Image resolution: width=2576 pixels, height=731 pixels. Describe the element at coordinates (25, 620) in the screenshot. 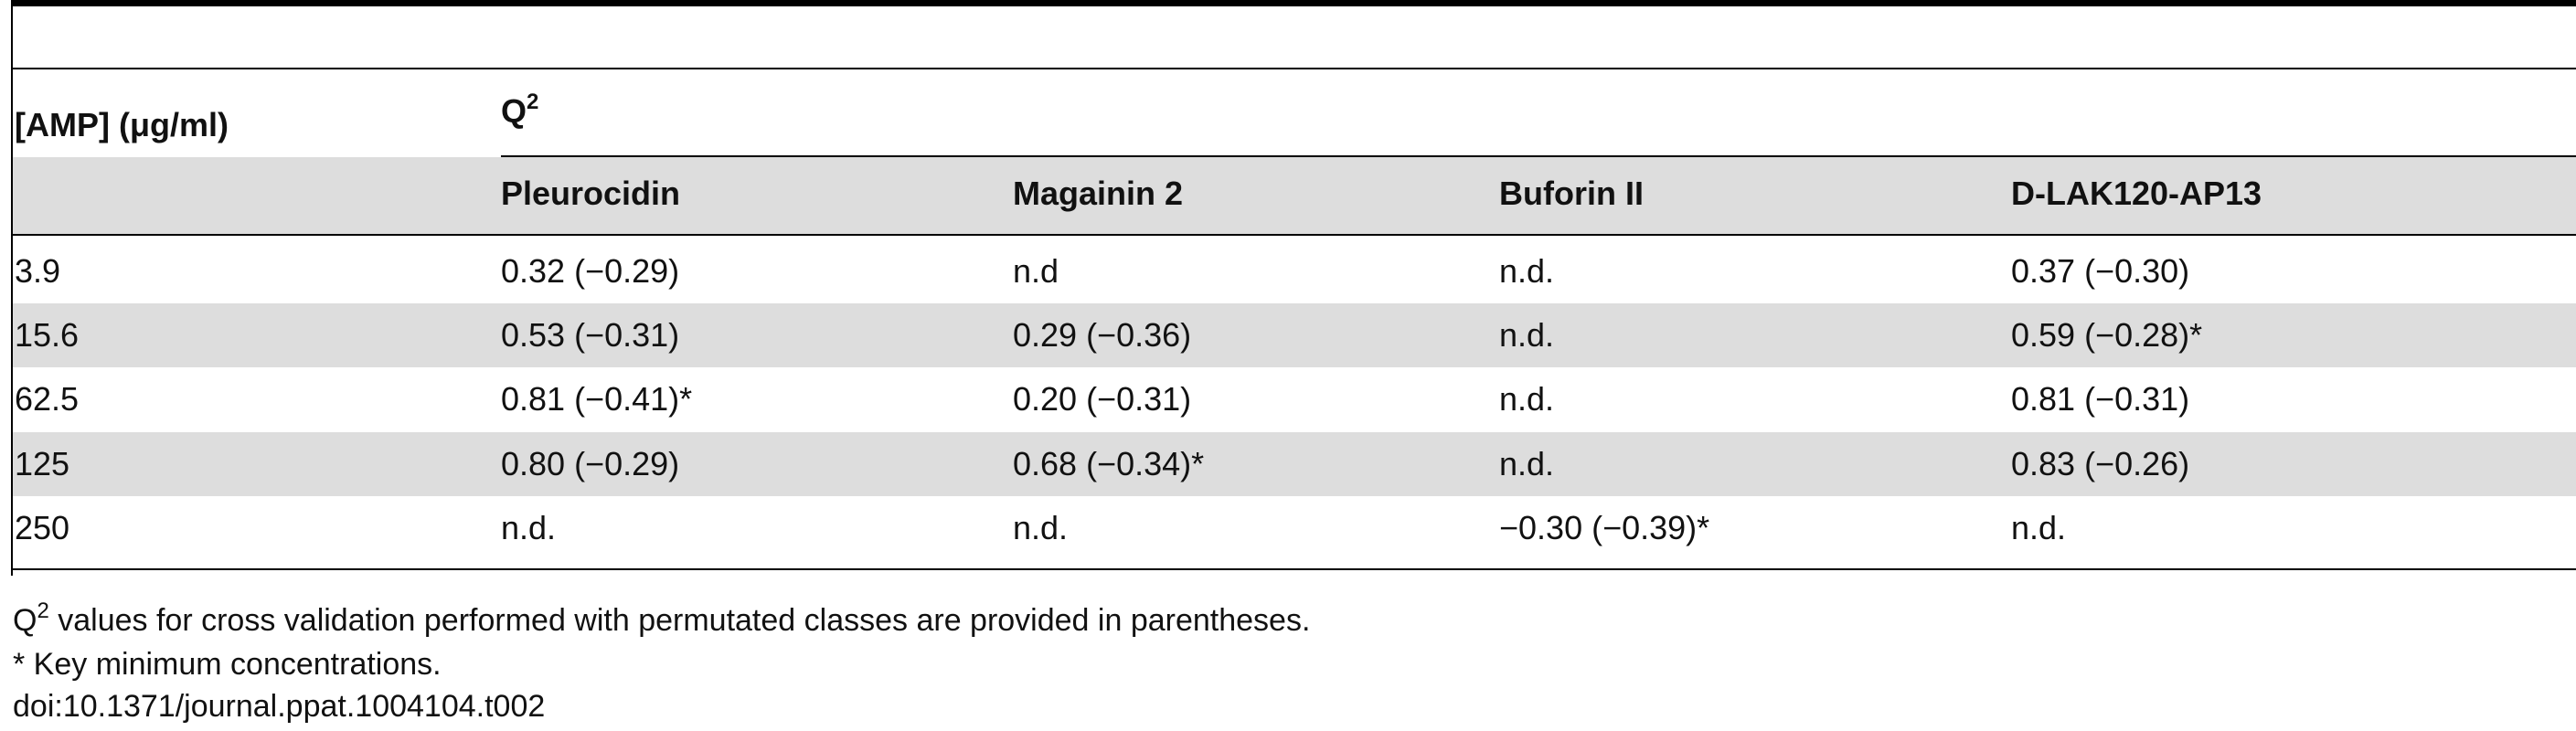

I see `footnote-q2-prefix: Q` at that location.